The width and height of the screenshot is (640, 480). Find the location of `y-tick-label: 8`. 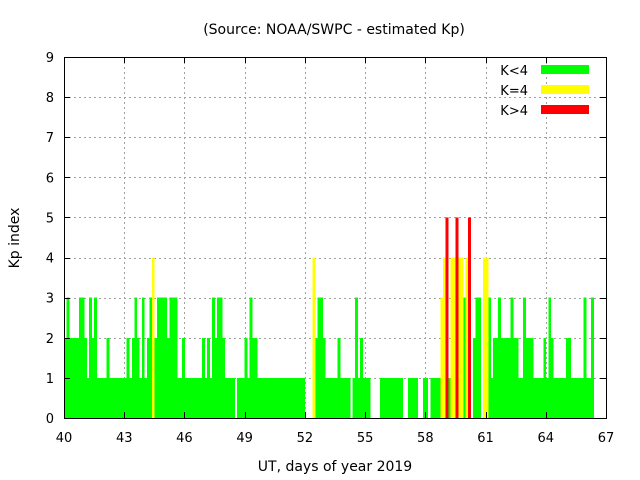

y-tick-label: 8 is located at coordinates (50, 98).